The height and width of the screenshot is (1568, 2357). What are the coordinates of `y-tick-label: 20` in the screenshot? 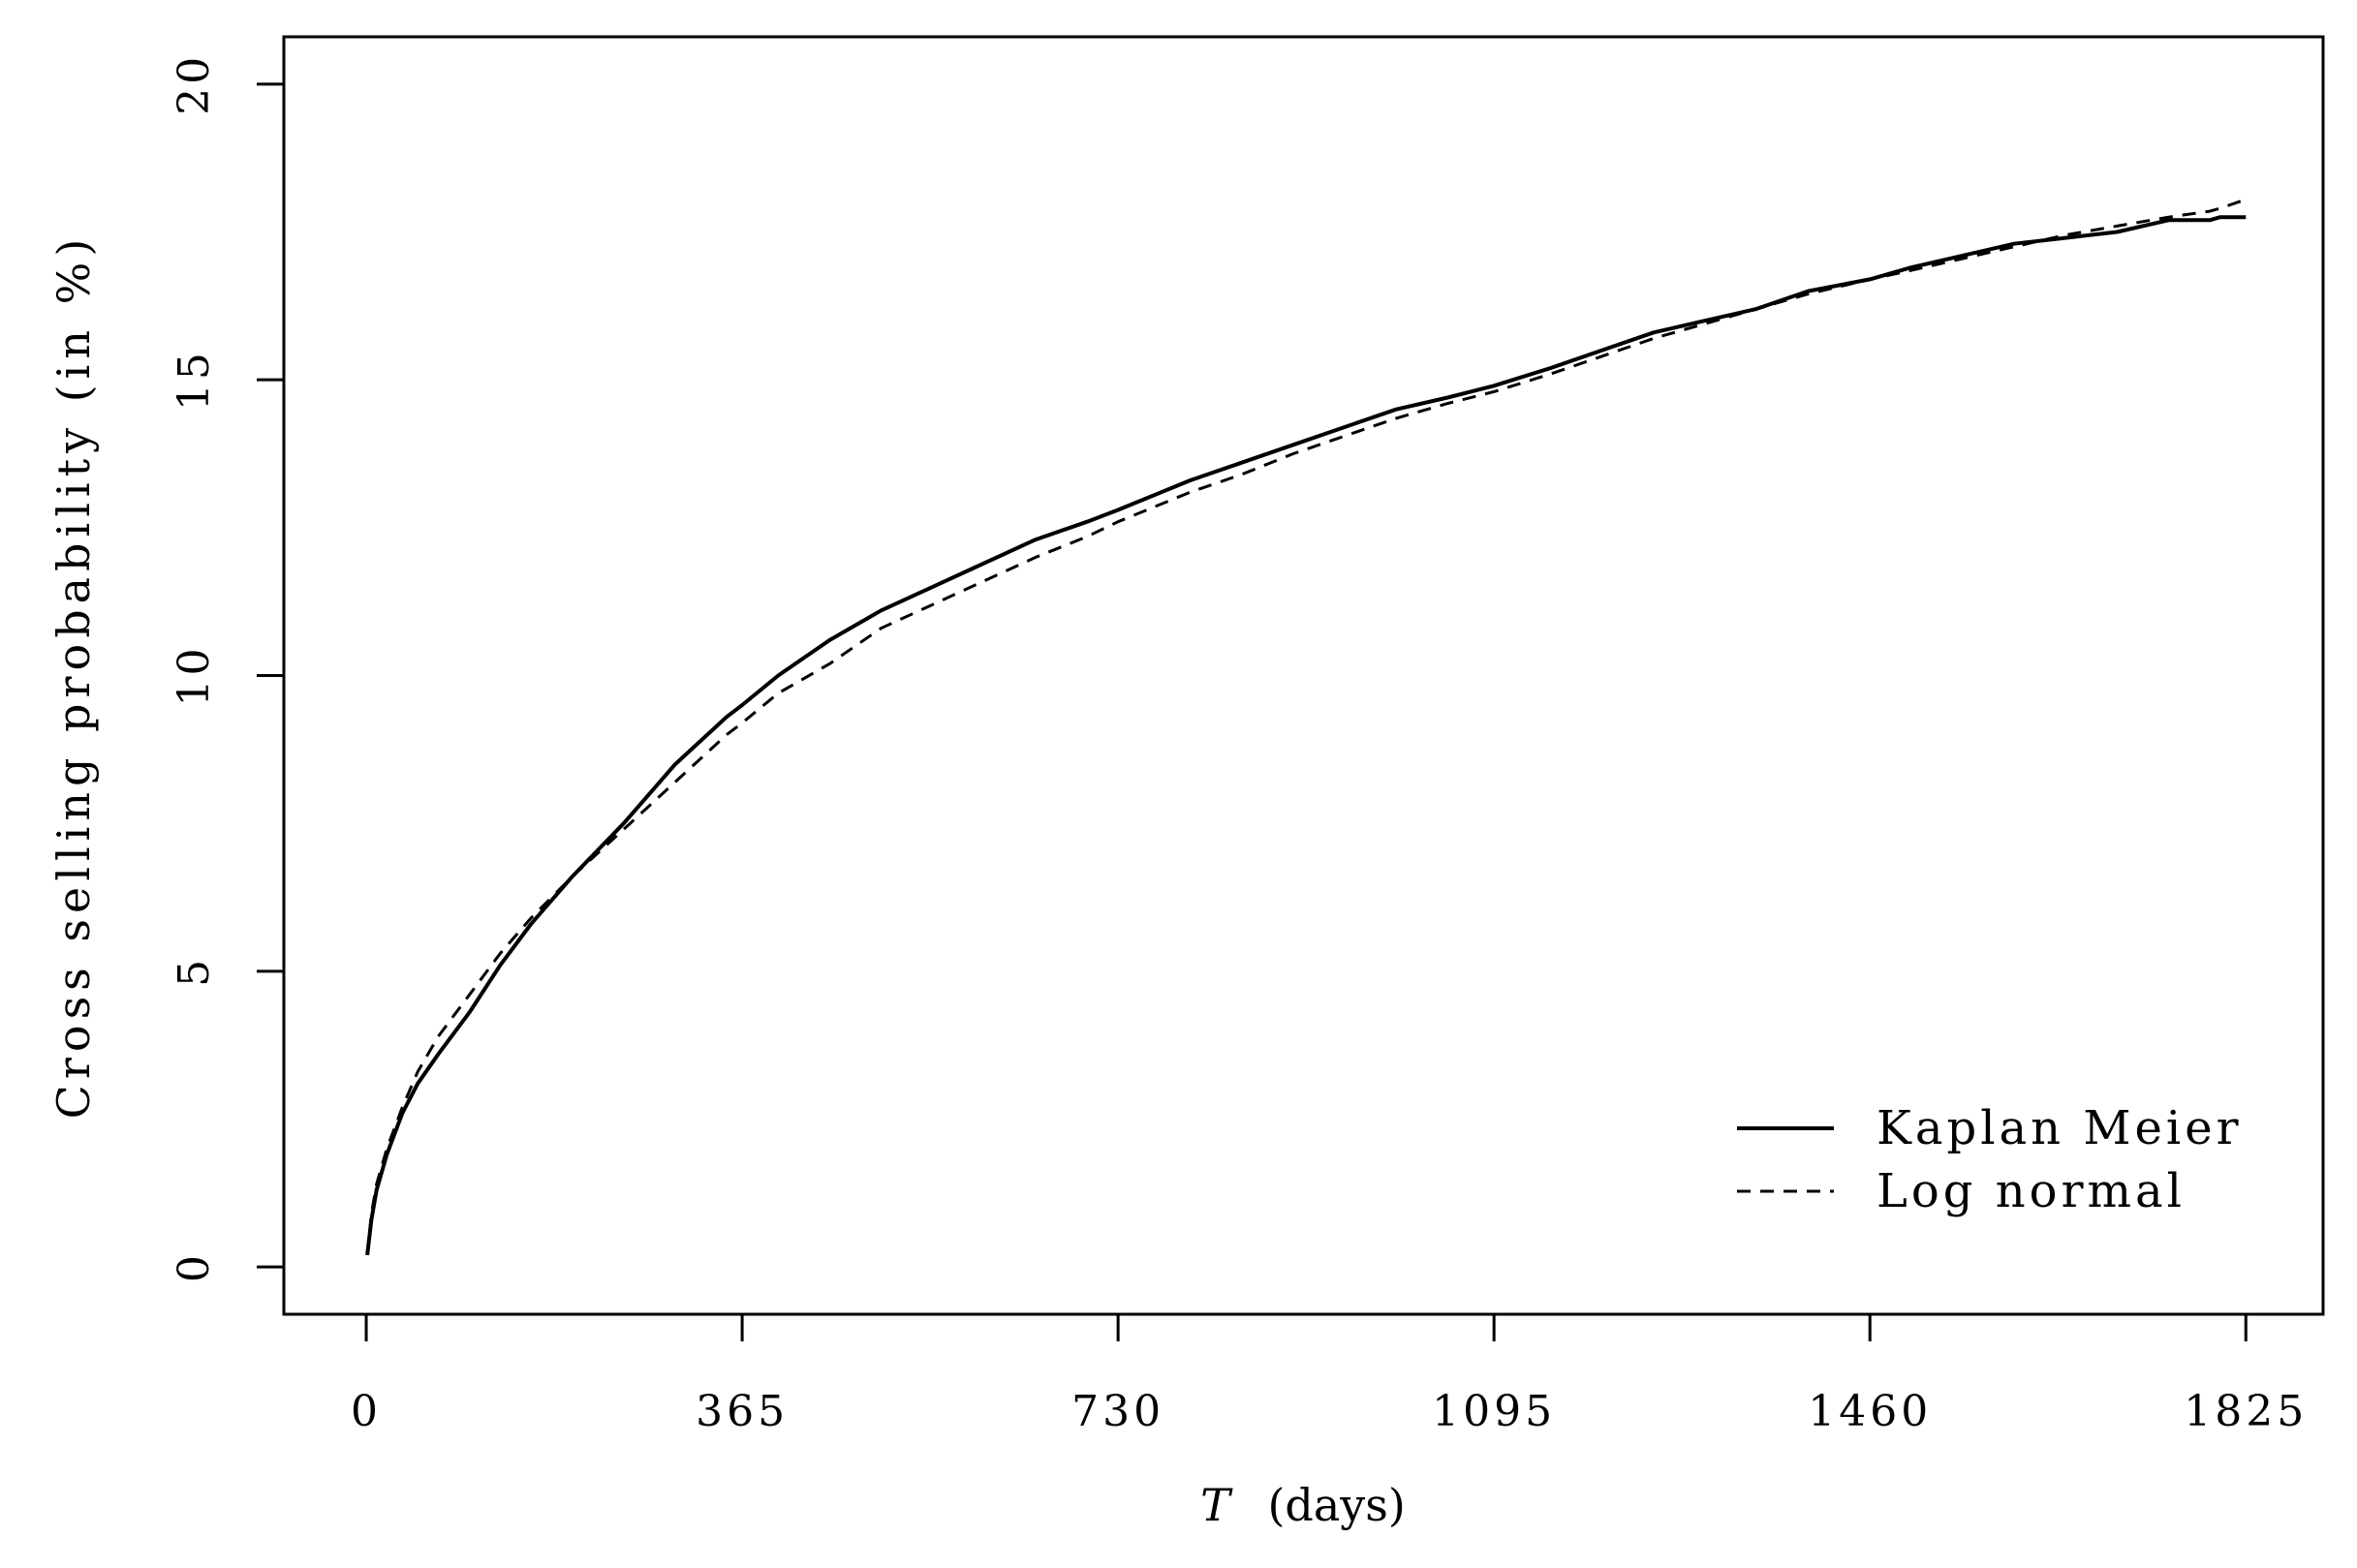 It's located at (194, 84).